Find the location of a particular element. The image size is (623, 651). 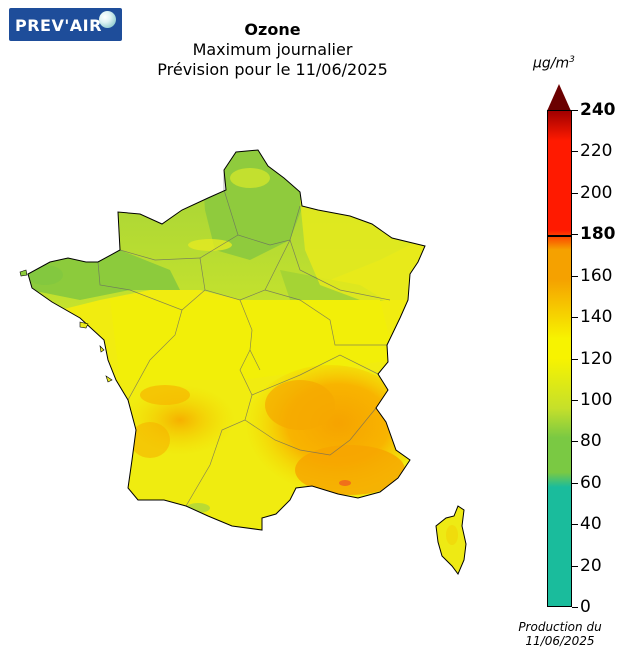

colorbar-tick-label: 100 is located at coordinates (596, 399).